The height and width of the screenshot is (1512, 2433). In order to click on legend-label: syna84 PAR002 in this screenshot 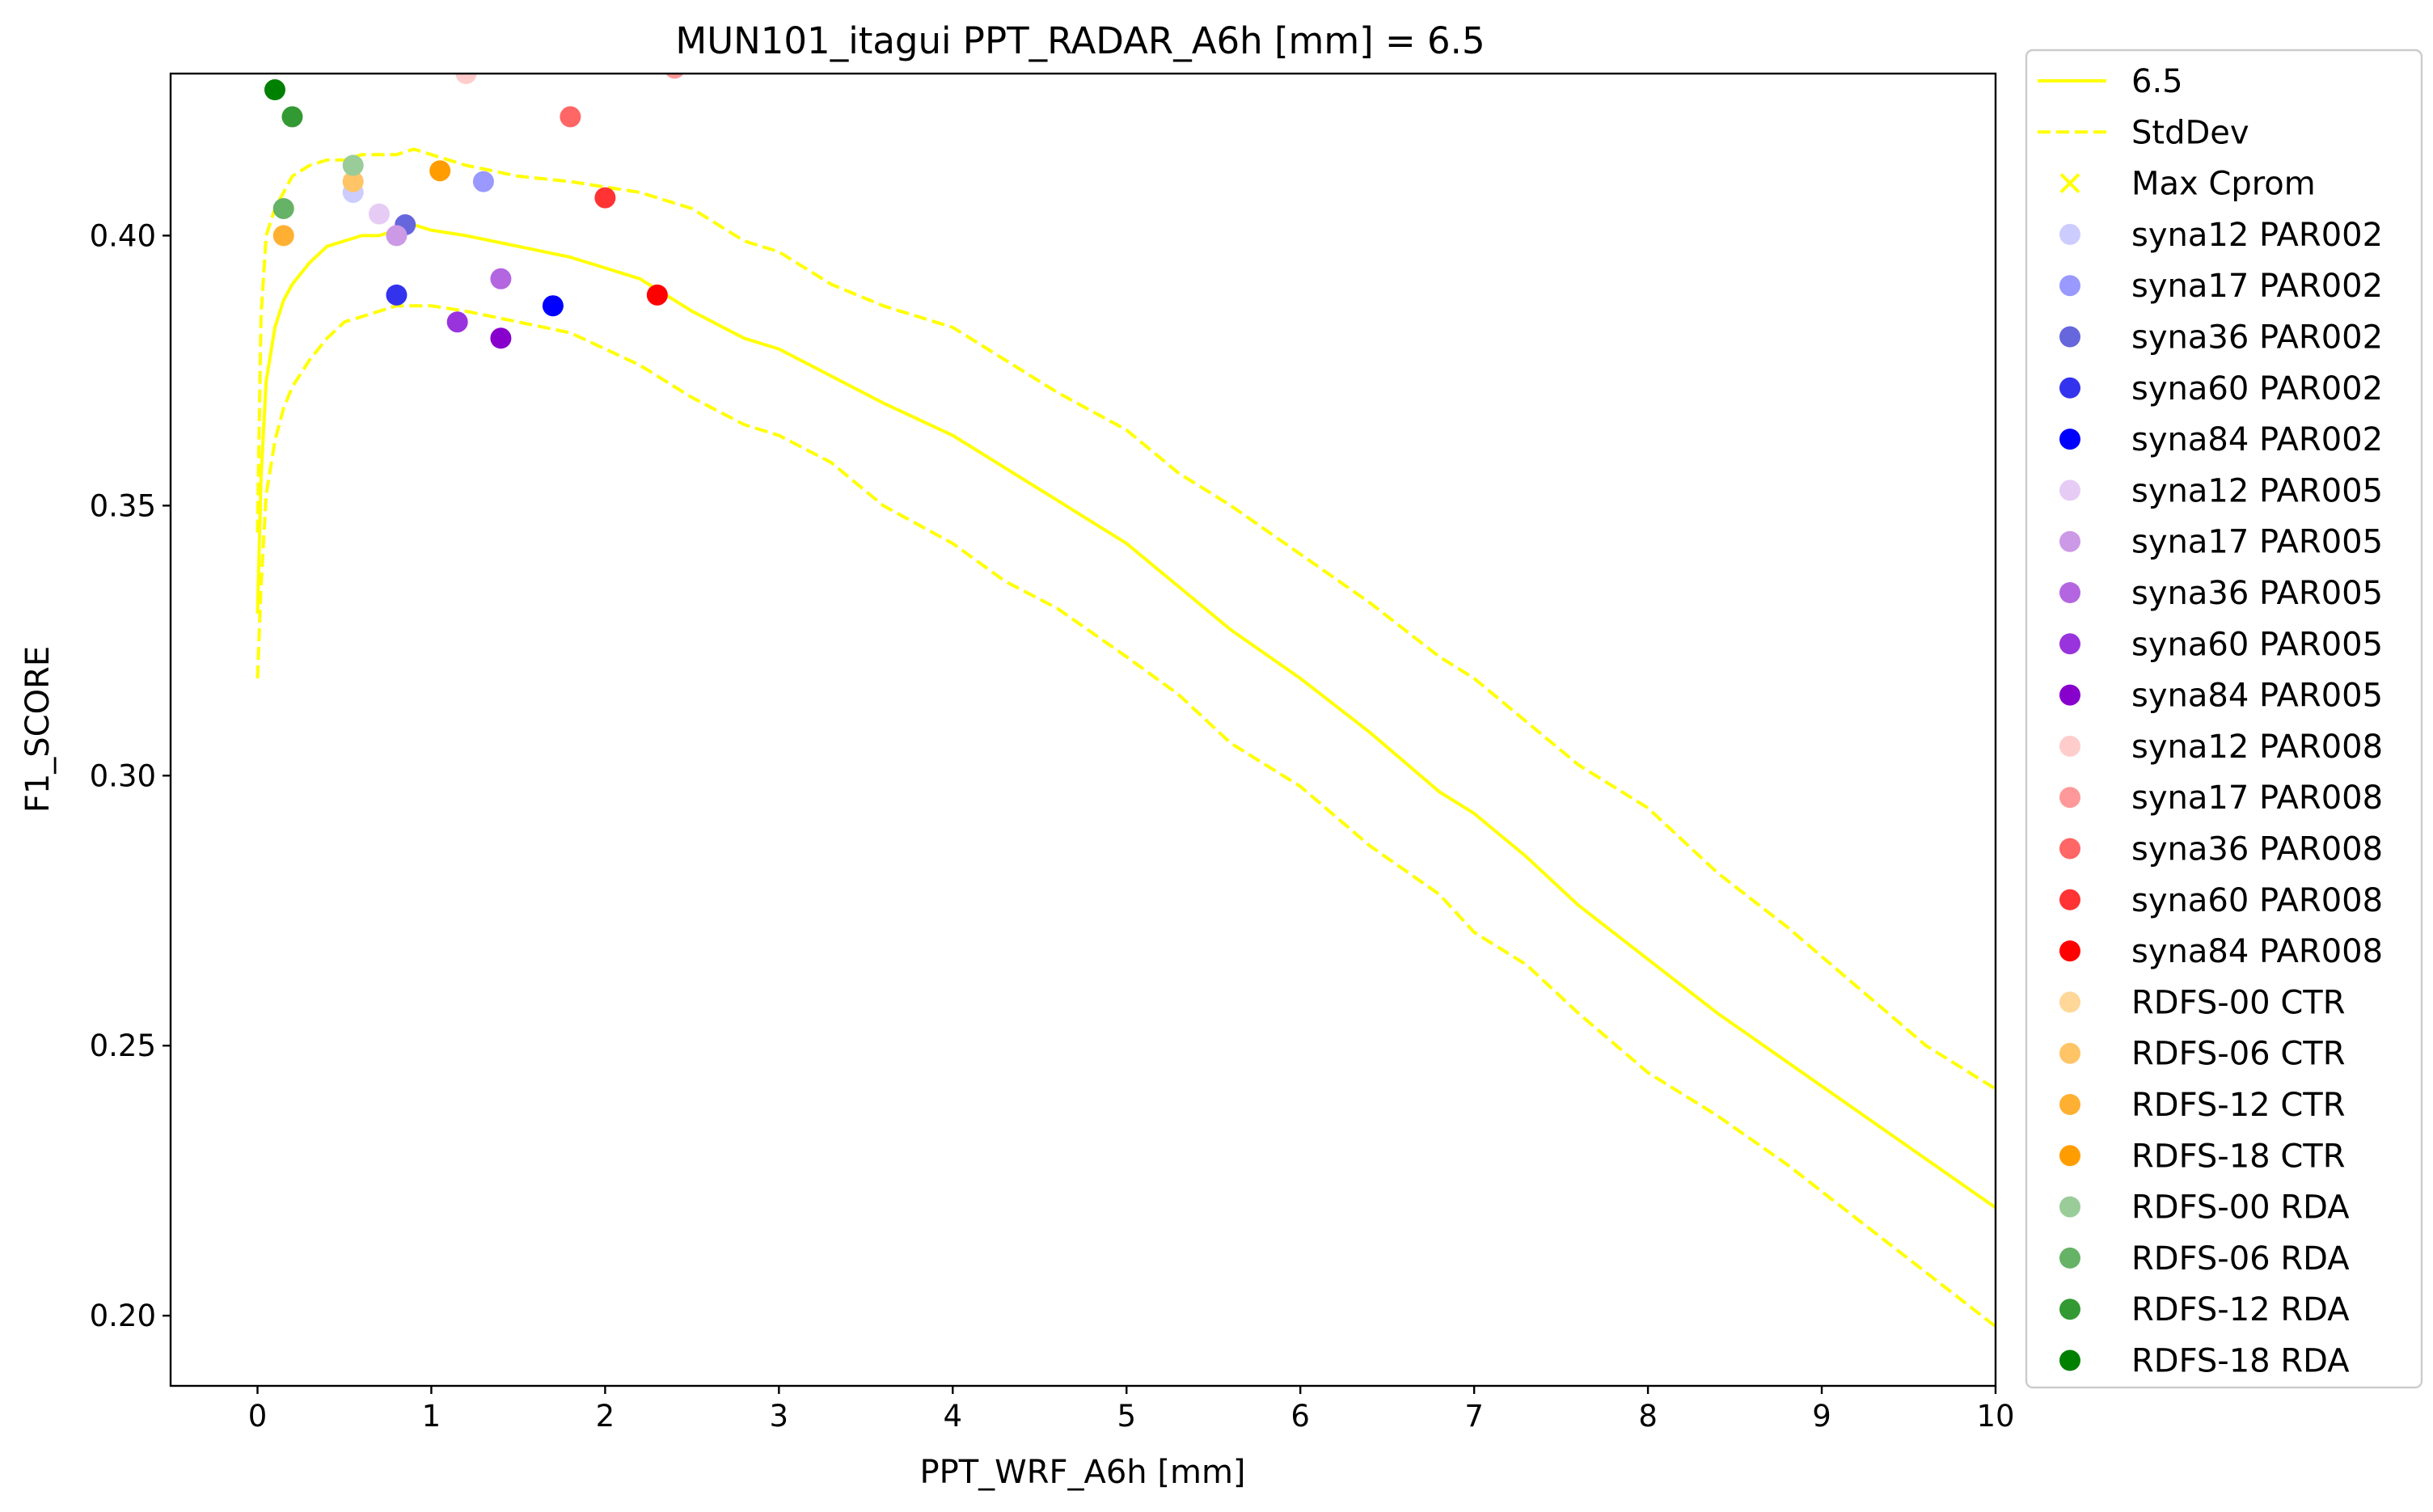, I will do `click(2257, 440)`.